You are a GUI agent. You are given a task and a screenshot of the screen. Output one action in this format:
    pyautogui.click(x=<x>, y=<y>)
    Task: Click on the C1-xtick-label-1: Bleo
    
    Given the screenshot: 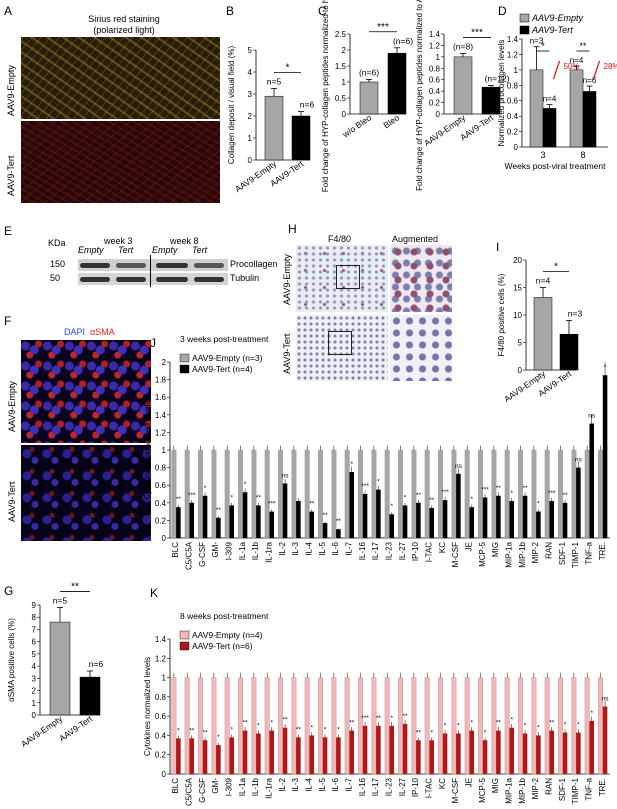 What is the action you would take?
    pyautogui.click(x=391, y=121)
    